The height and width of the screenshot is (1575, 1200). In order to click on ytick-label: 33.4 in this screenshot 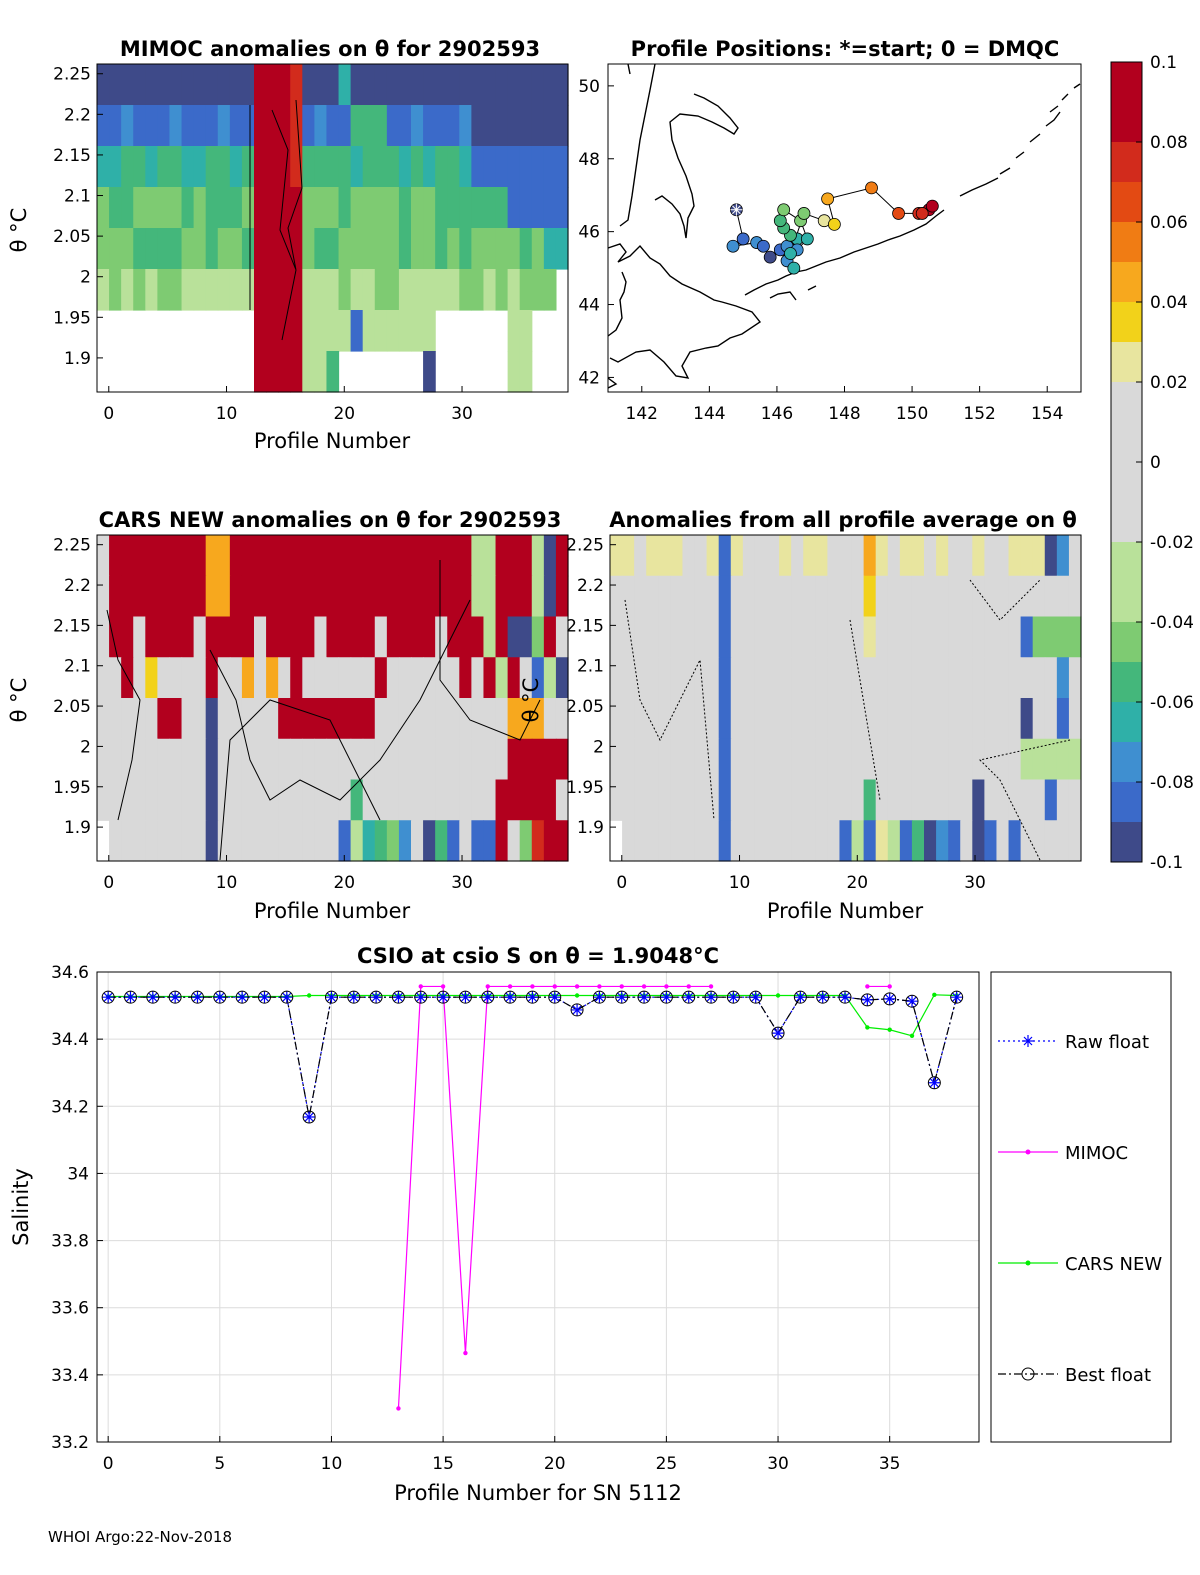, I will do `click(70, 1376)`.